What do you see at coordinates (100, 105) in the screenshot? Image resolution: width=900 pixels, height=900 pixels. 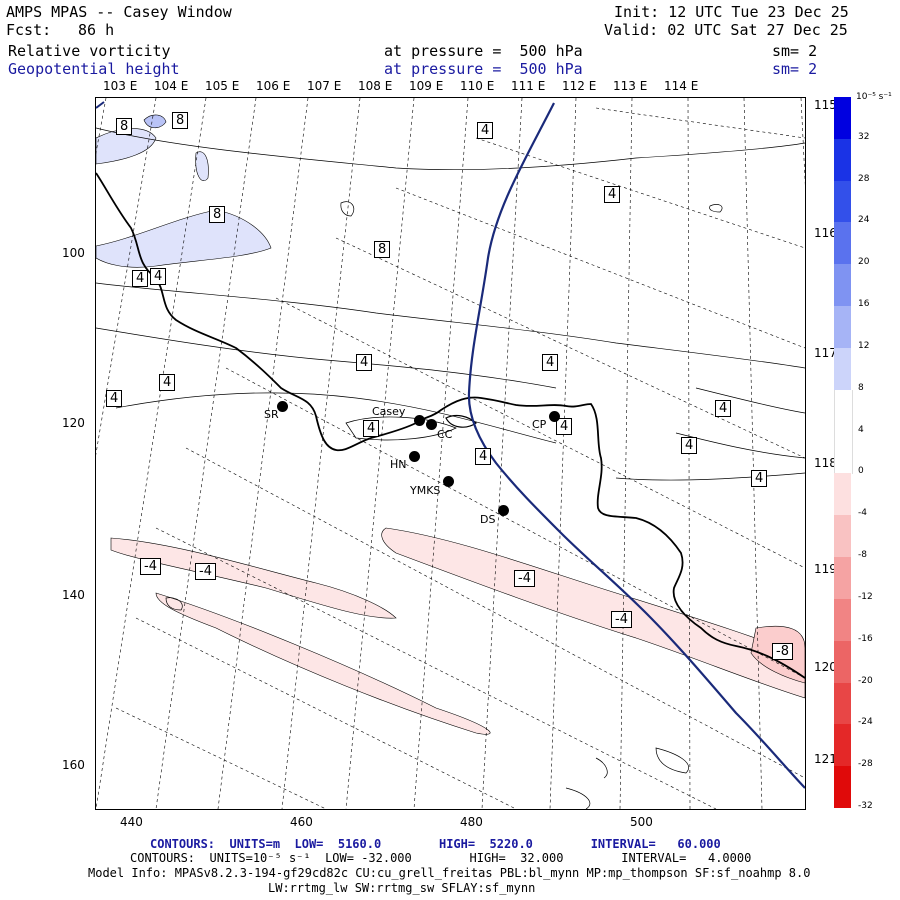 I see `corner-mark` at bounding box center [100, 105].